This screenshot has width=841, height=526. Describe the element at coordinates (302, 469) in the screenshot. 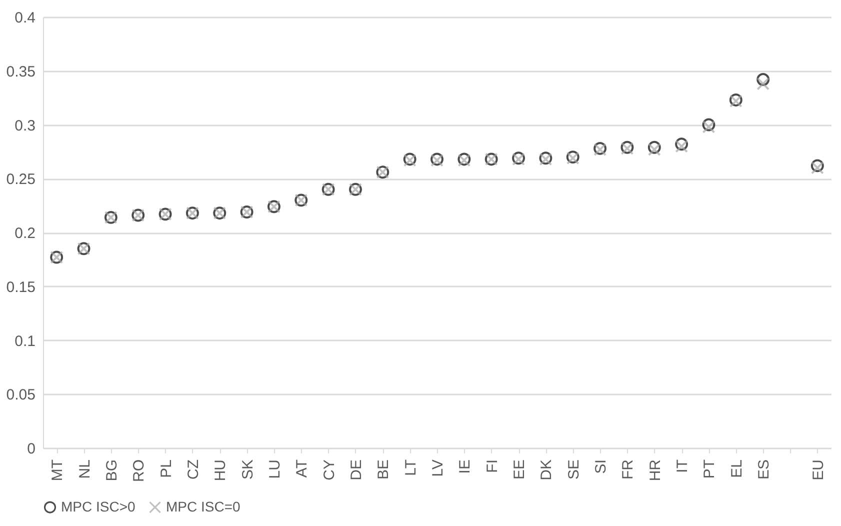

I see `x-tick-label: AT` at that location.